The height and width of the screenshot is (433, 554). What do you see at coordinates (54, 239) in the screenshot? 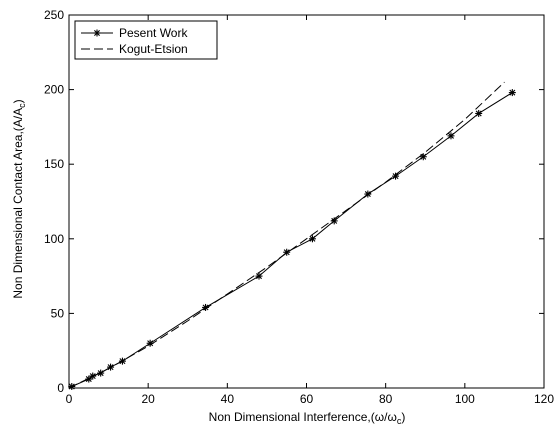
I see `y-tick-label: 100` at bounding box center [54, 239].